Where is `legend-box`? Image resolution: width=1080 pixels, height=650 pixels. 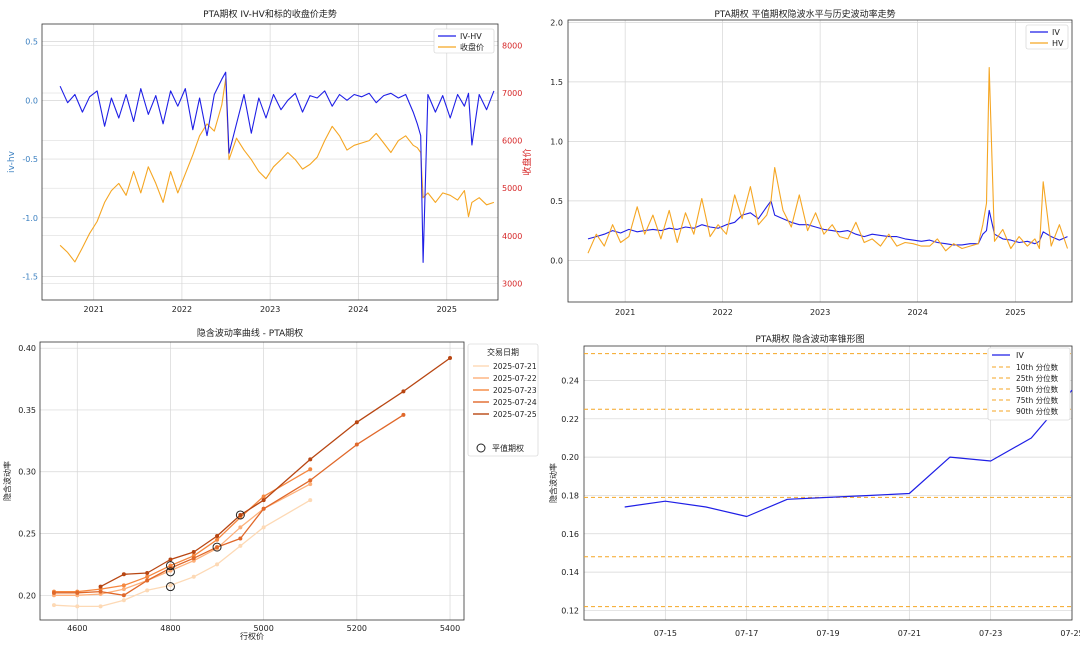 legend-box is located at coordinates (1029, 384).